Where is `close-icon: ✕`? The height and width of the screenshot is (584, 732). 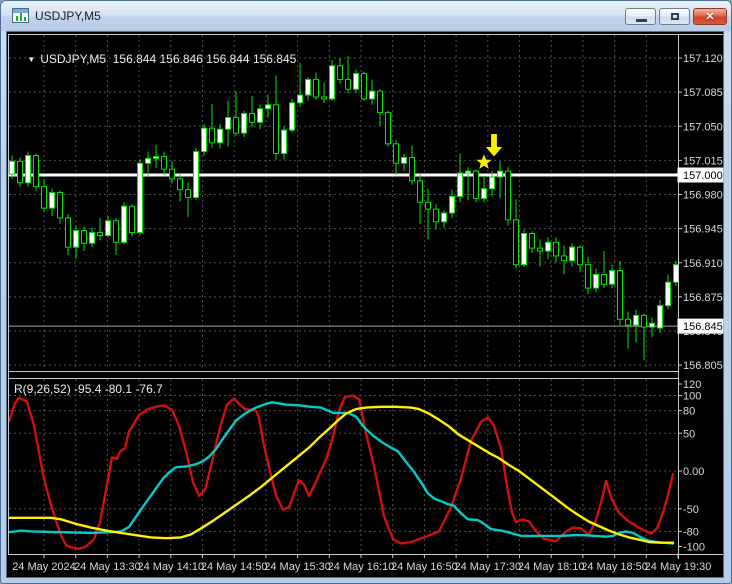 close-icon: ✕ is located at coordinates (710, 17).